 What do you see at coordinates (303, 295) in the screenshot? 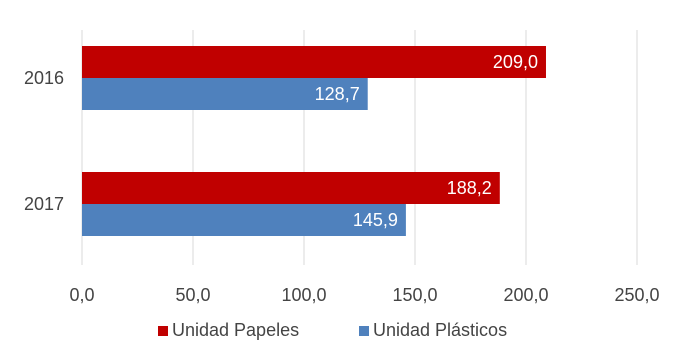
I see `x-tick-label-2: 100,0` at bounding box center [303, 295].